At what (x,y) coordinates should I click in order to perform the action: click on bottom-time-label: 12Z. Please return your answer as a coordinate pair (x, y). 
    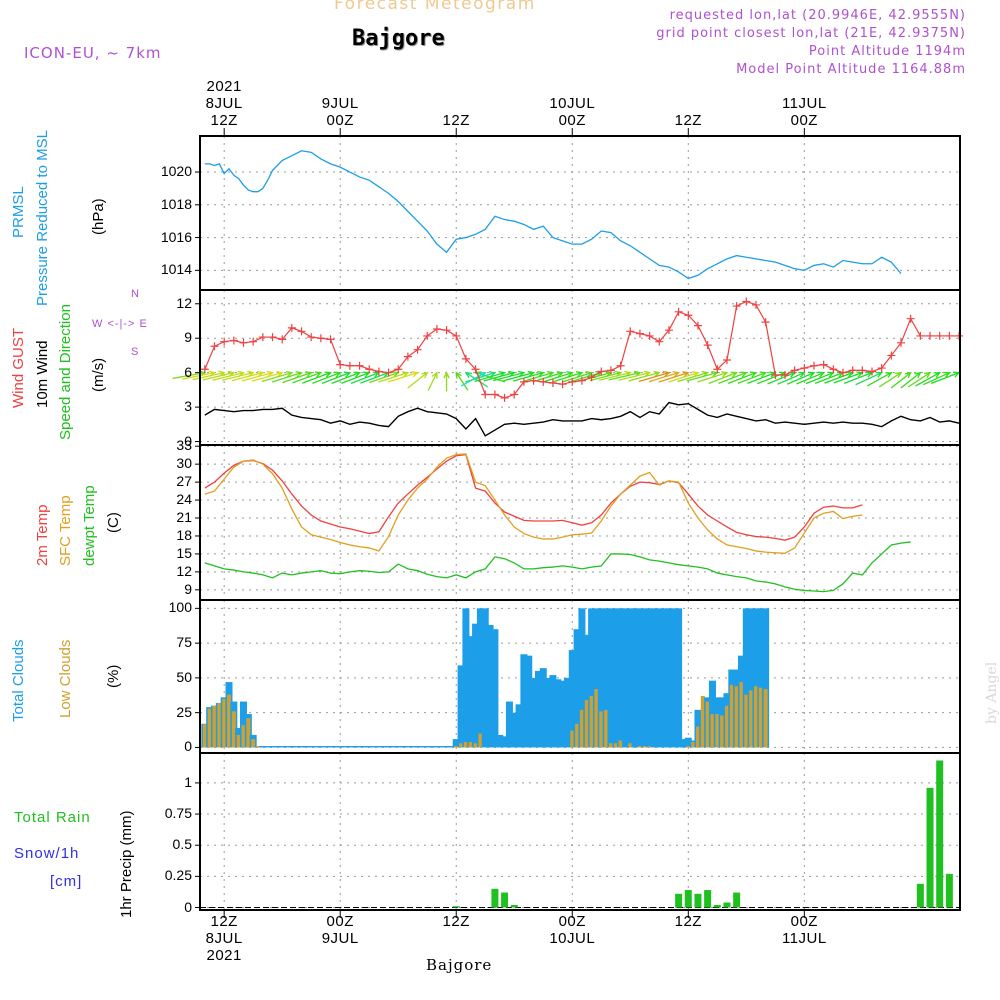
    Looking at the image, I should click on (688, 921).